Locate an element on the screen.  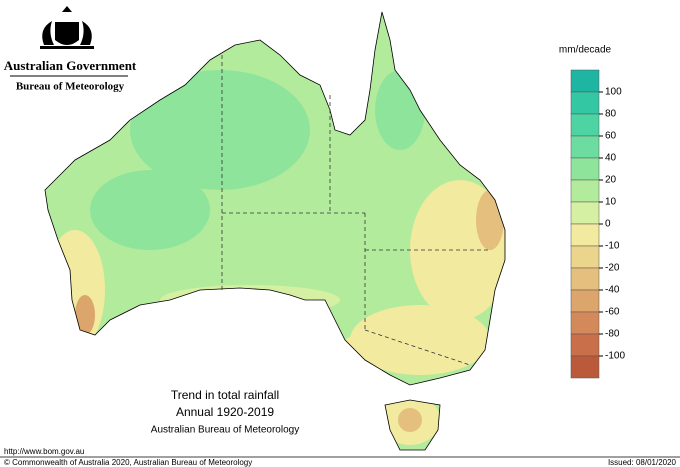
legend-label: 60 is located at coordinates (611, 136).